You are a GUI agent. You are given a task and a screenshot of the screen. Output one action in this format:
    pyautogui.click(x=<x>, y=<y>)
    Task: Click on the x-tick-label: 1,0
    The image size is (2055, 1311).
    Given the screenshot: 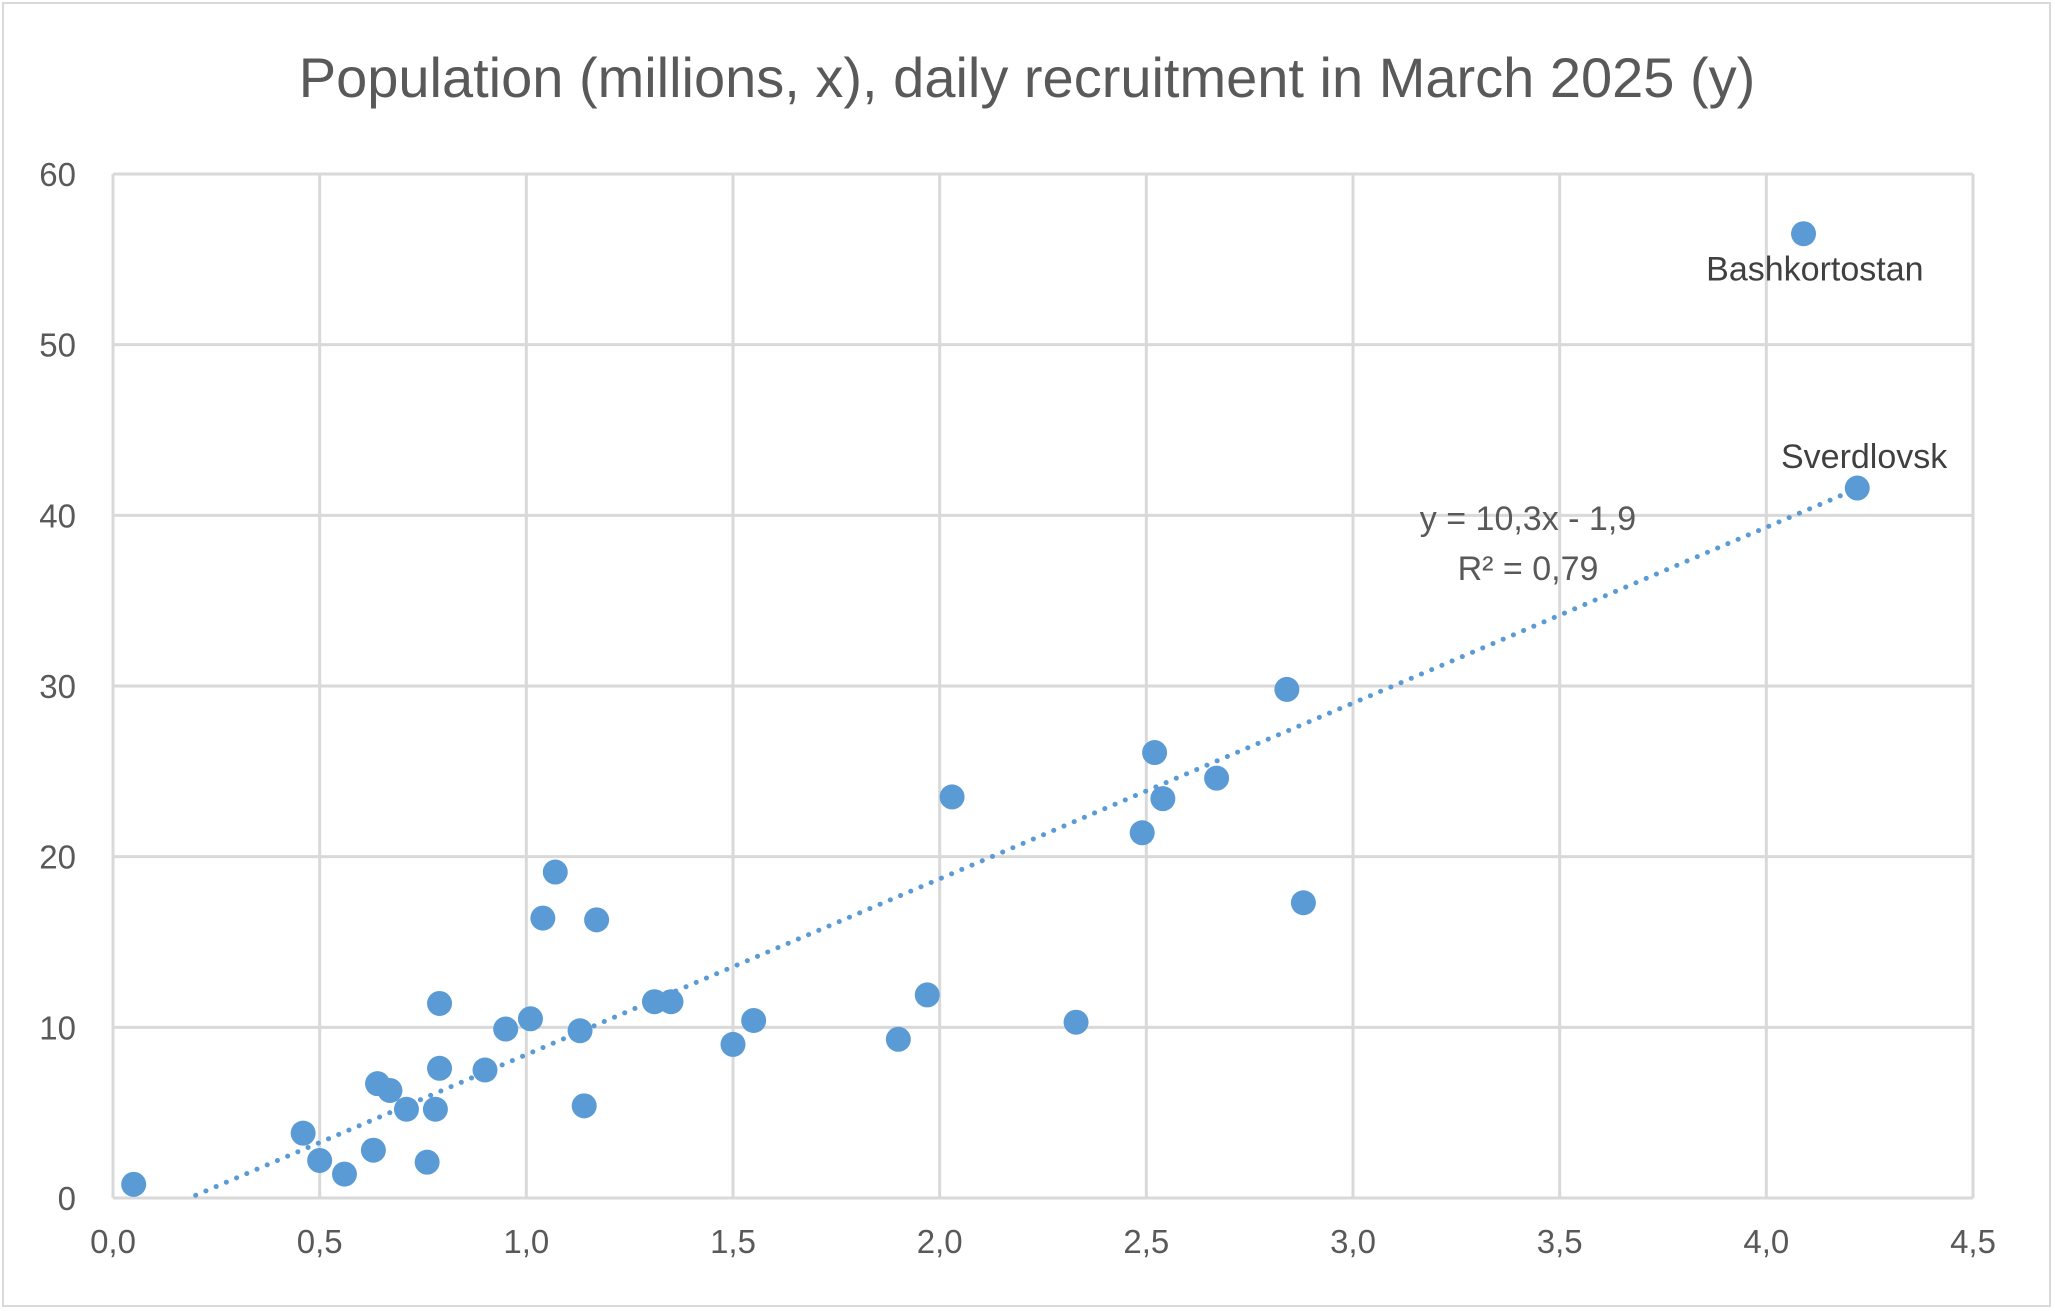 What is the action you would take?
    pyautogui.click(x=526, y=1241)
    